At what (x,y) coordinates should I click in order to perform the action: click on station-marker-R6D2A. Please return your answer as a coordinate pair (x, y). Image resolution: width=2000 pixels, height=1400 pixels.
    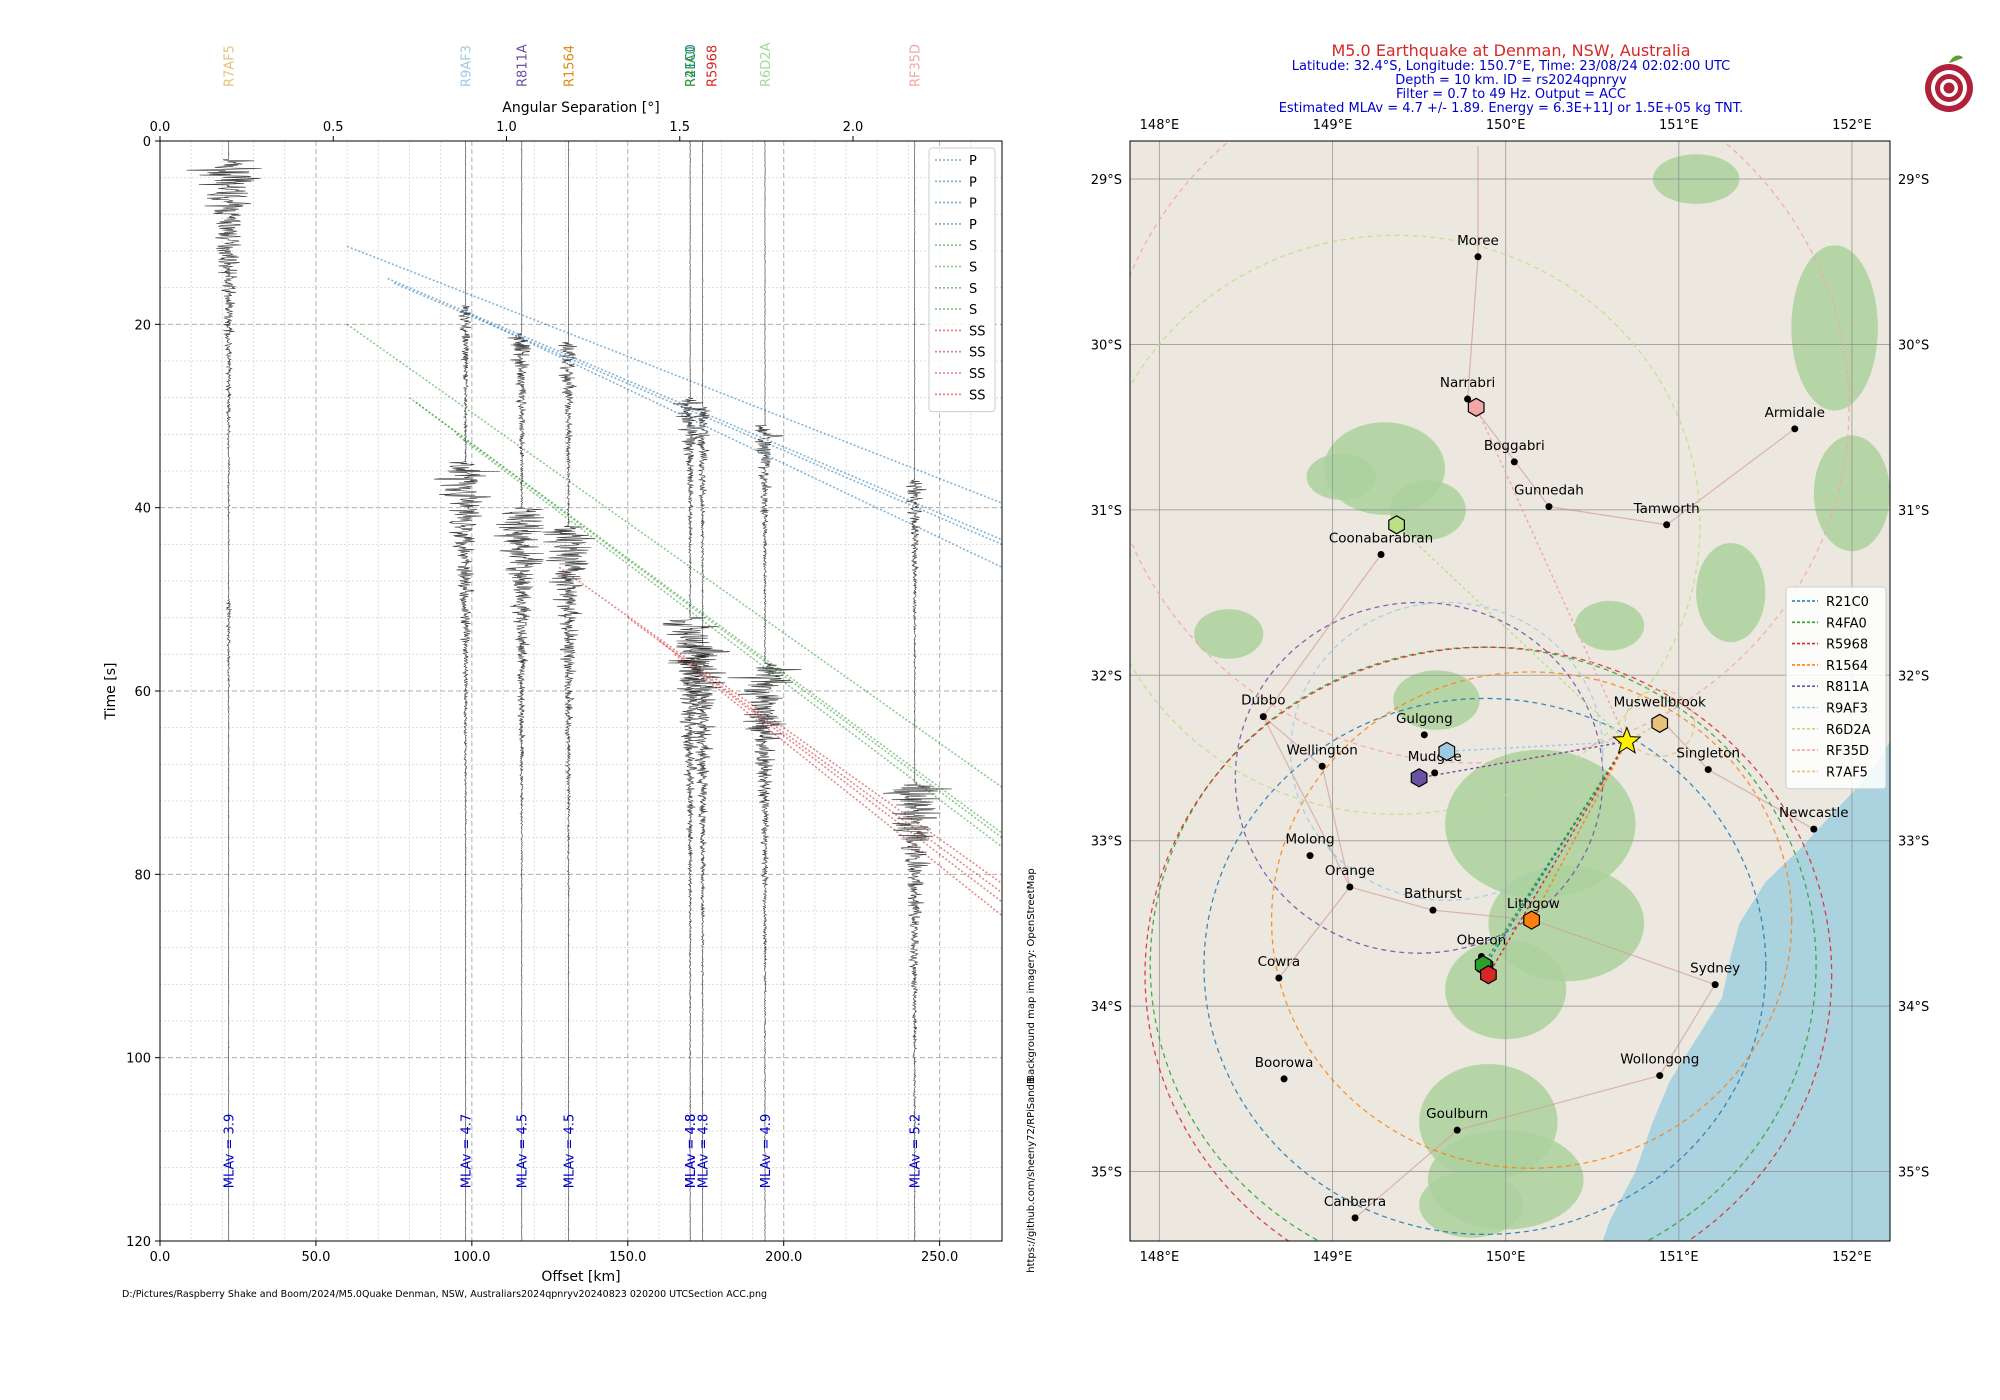
    Looking at the image, I should click on (1396, 525).